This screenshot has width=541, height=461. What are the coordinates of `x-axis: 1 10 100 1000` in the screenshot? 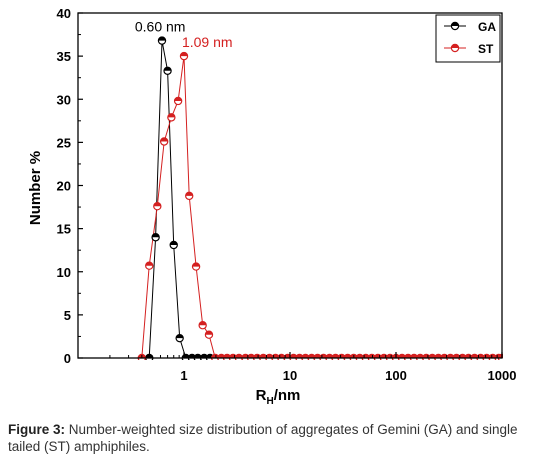 It's located at (313, 367).